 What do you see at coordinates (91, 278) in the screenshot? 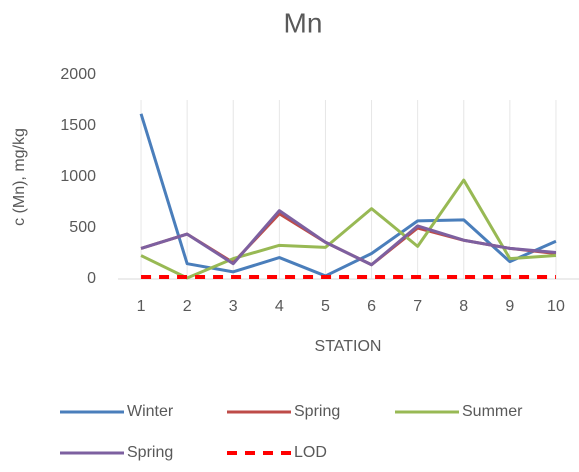
I see `y-tick-label: 0` at bounding box center [91, 278].